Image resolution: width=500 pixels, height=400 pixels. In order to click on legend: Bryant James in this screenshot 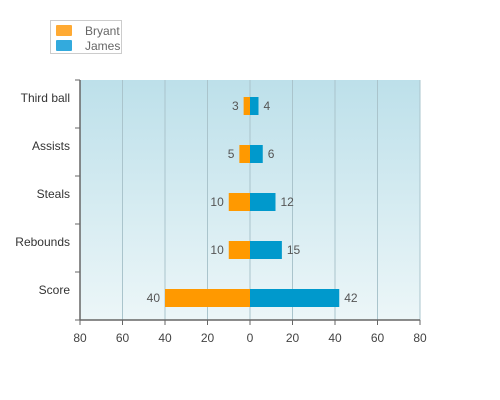, I will do `click(86, 37)`.